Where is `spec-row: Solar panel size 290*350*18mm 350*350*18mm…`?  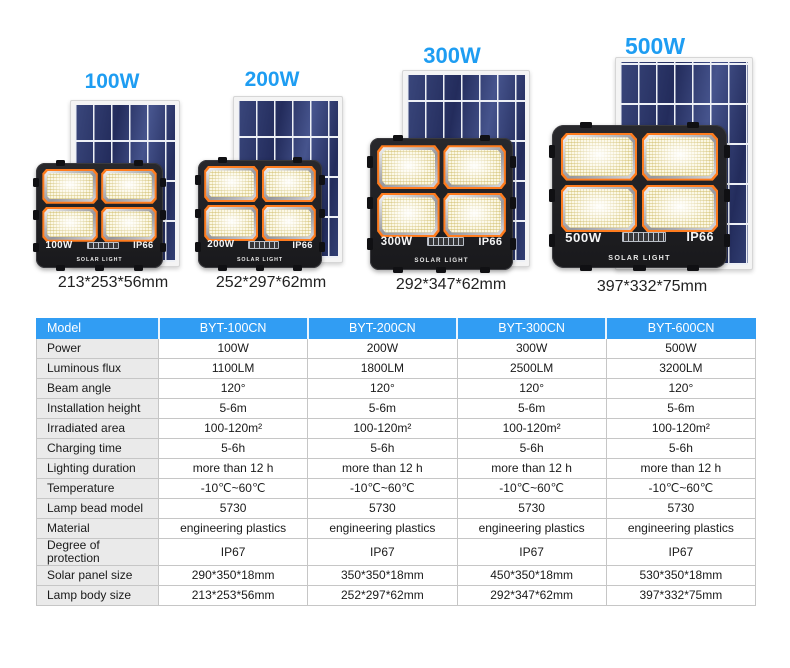 spec-row: Solar panel size 290*350*18mm 350*350*18mm… is located at coordinates (396, 576).